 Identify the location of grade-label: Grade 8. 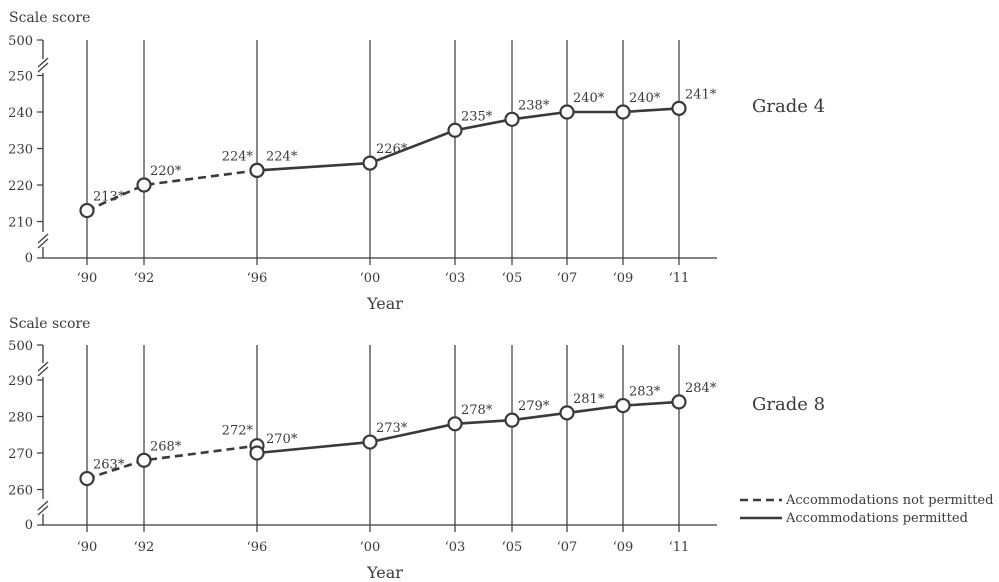
(788, 404).